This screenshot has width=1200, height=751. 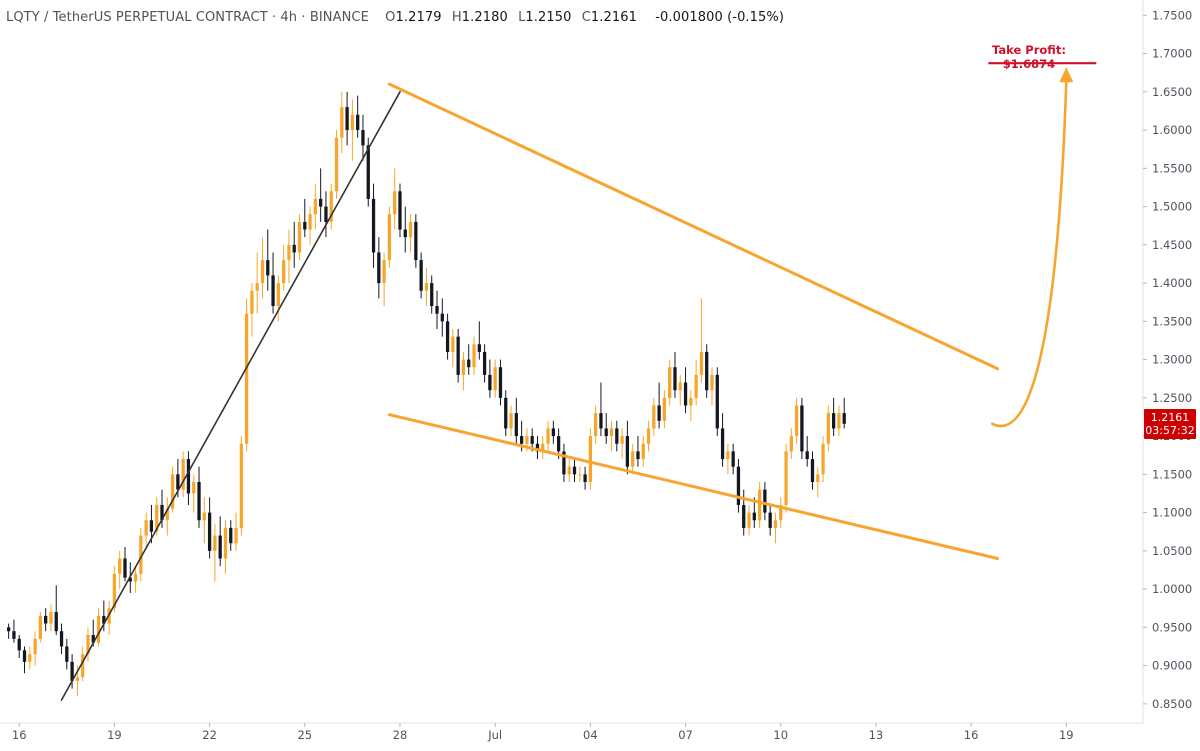 What do you see at coordinates (1029, 57) in the screenshot?
I see `take-profit-label: Take Profit: $1.6874` at bounding box center [1029, 57].